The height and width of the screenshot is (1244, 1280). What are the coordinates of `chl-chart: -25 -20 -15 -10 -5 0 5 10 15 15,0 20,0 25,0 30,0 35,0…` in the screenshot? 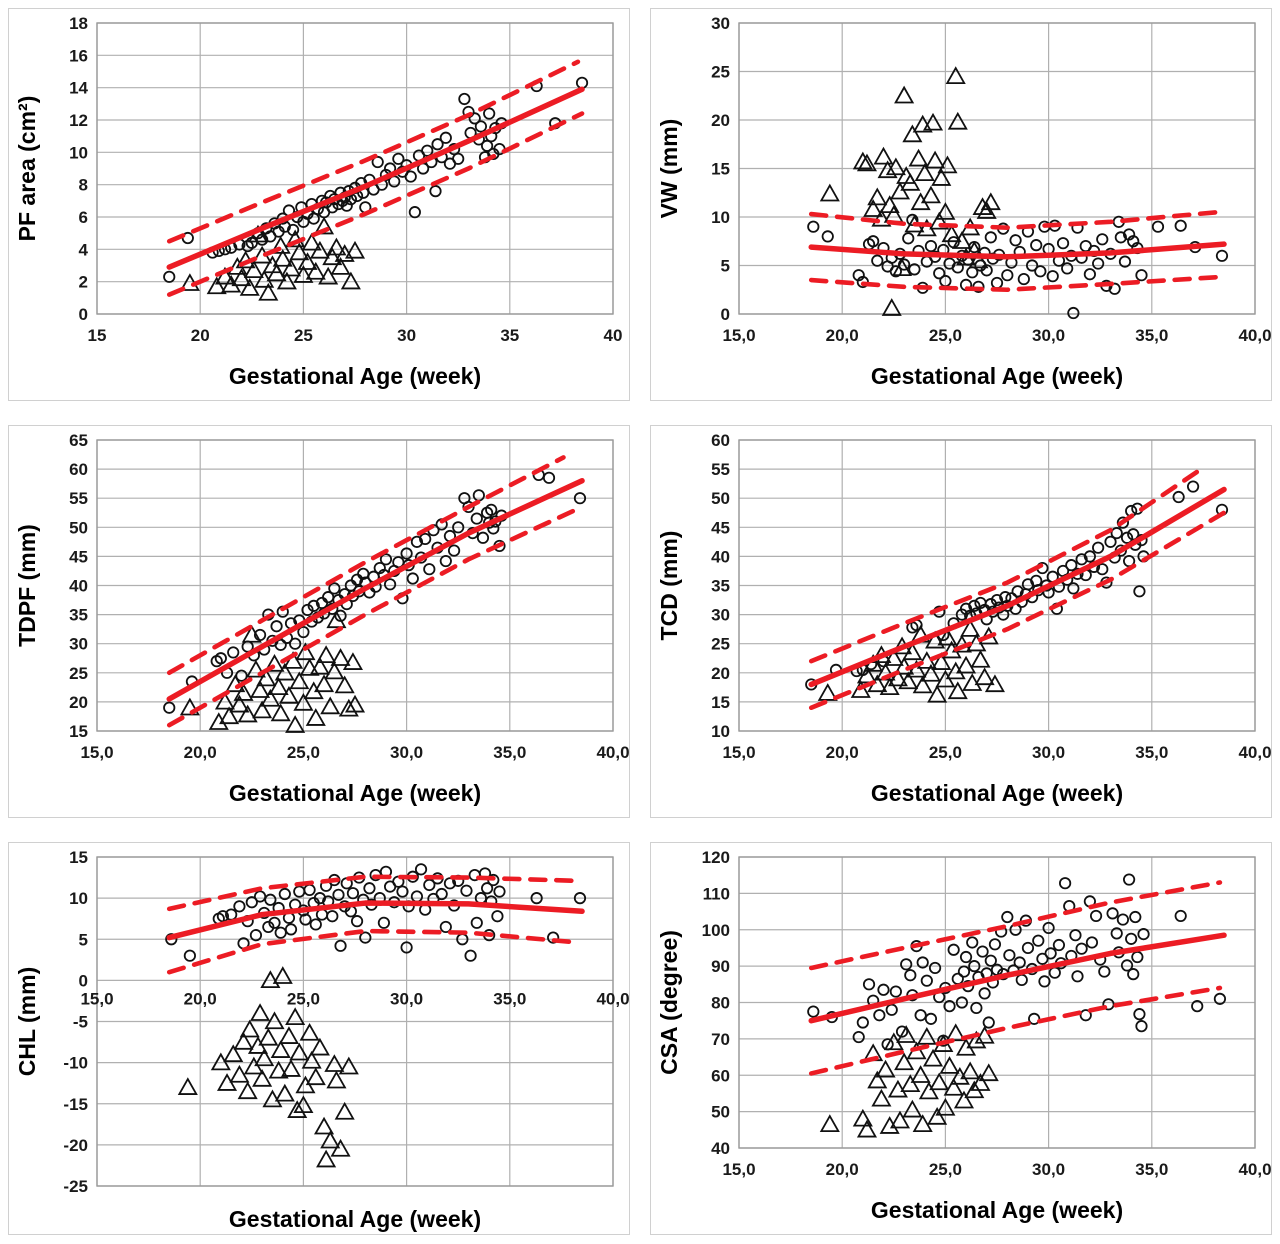 It's located at (322, 1040).